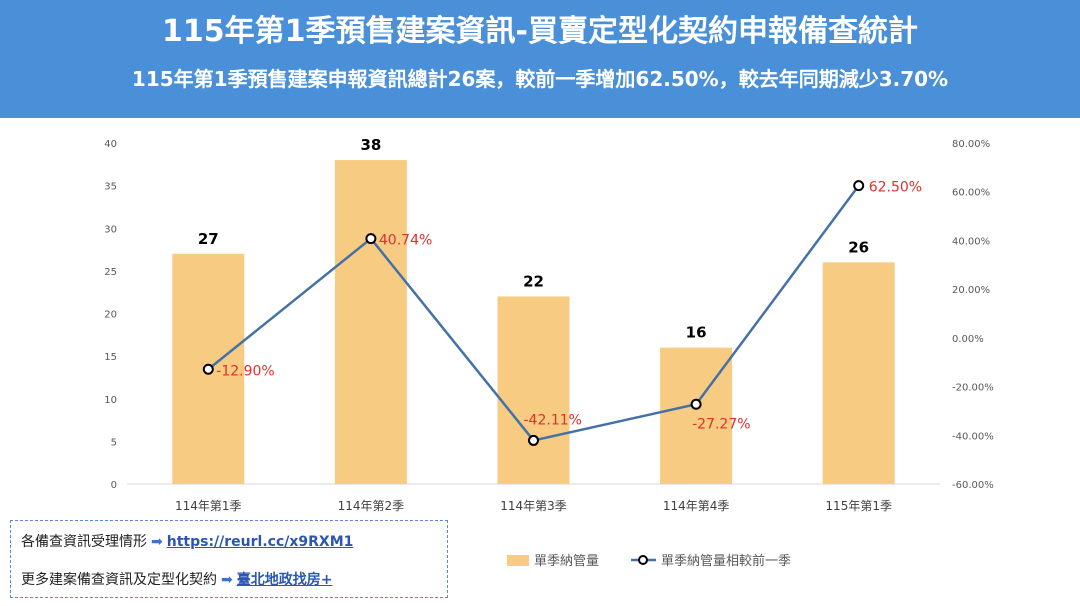 Image resolution: width=1080 pixels, height=606 pixels. I want to click on y-right-tick-label: -20.00%, so click(973, 388).